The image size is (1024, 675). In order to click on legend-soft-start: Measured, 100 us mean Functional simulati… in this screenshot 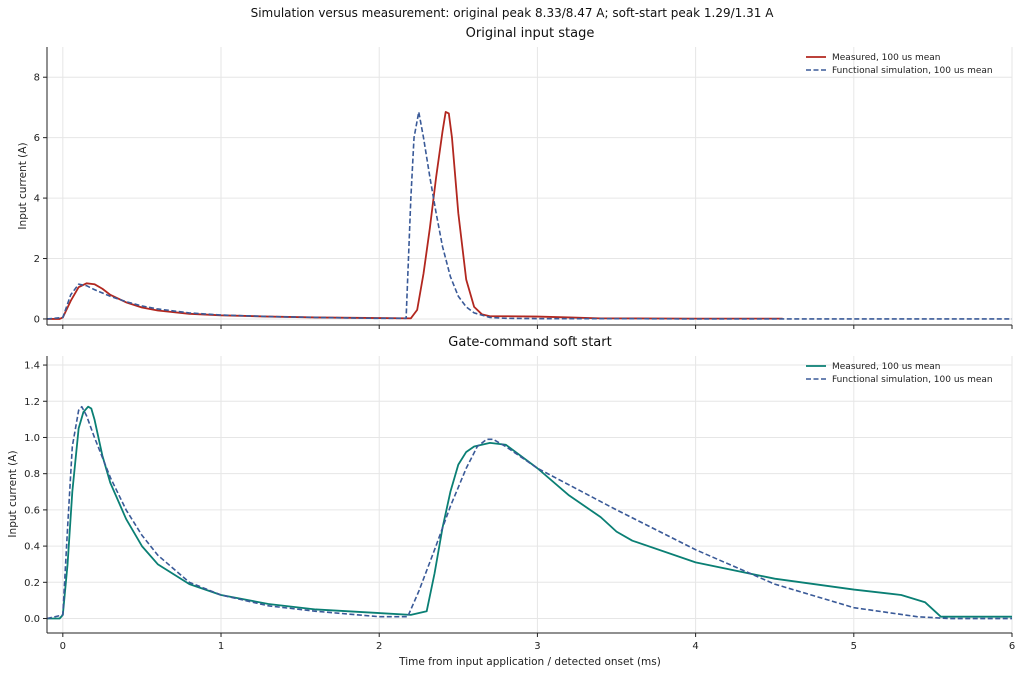, I will do `click(899, 373)`.